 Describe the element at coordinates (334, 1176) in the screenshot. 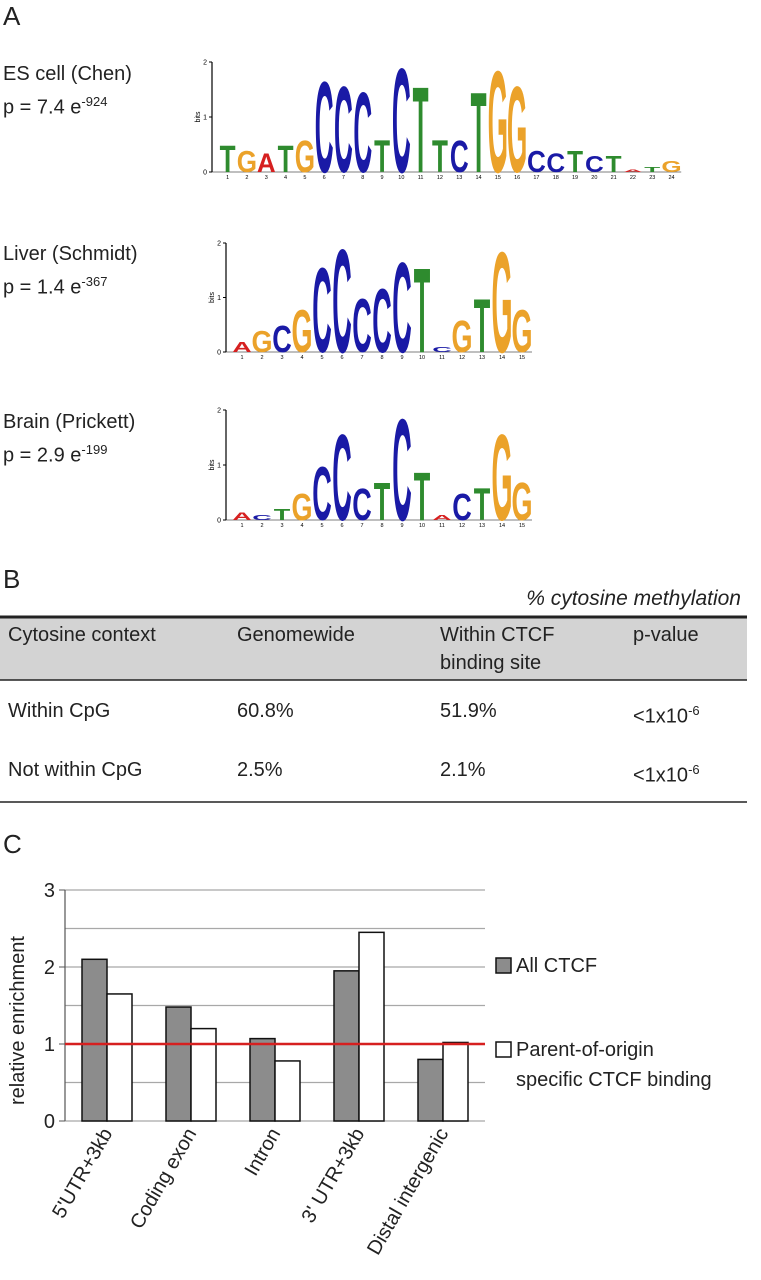

I see `x-tick-label: 3' UTR+3kb` at that location.